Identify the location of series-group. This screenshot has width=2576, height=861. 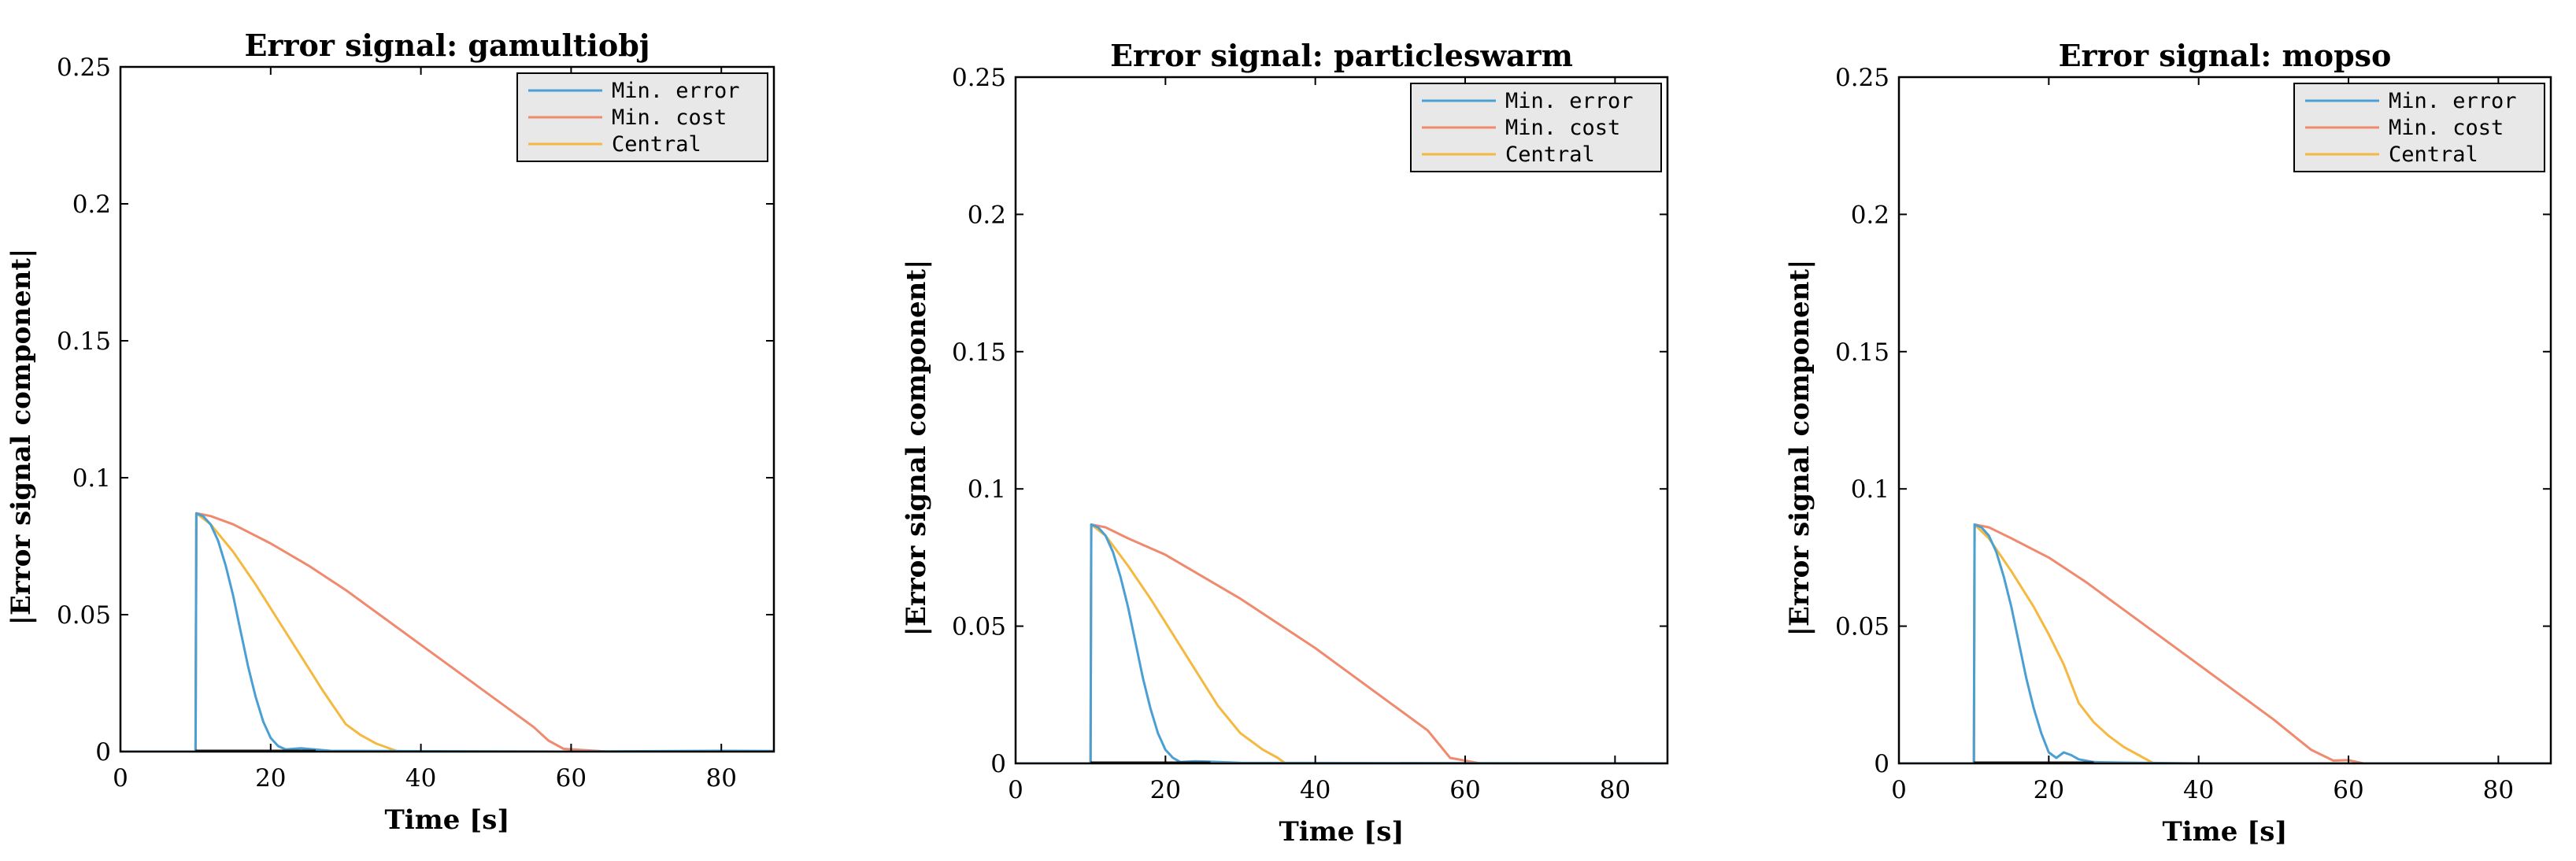
(2225, 643).